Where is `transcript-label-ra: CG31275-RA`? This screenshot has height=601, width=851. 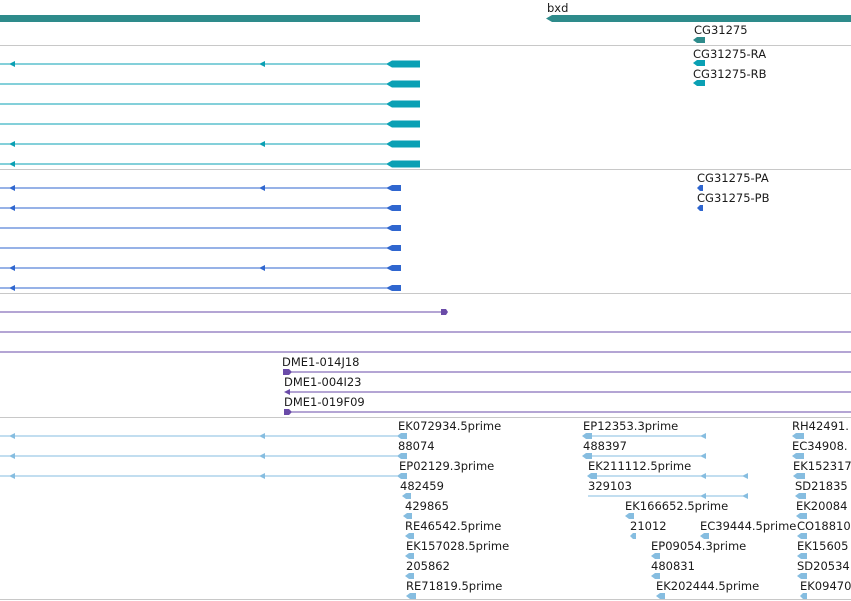 transcript-label-ra: CG31275-RA is located at coordinates (729, 54).